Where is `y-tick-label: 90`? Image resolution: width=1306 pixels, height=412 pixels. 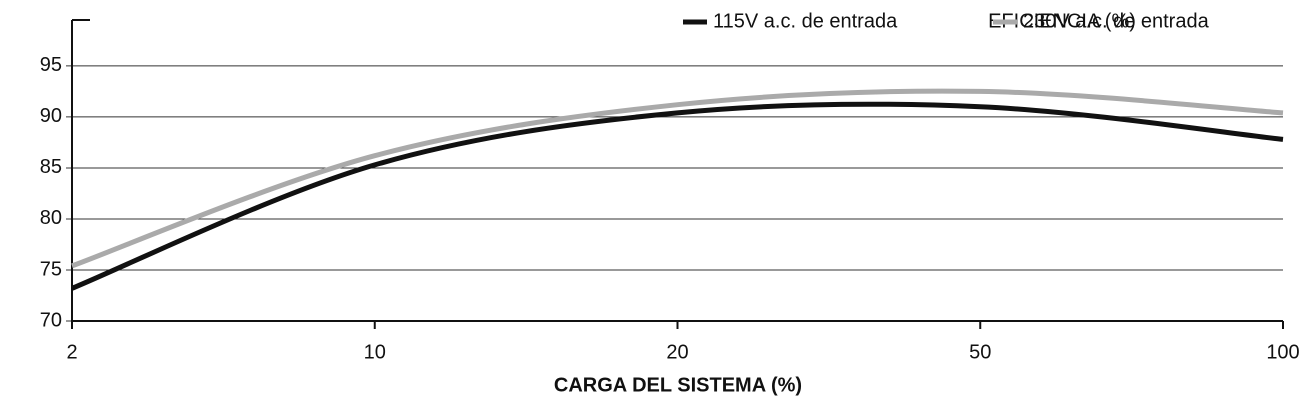 y-tick-label: 90 is located at coordinates (51, 116).